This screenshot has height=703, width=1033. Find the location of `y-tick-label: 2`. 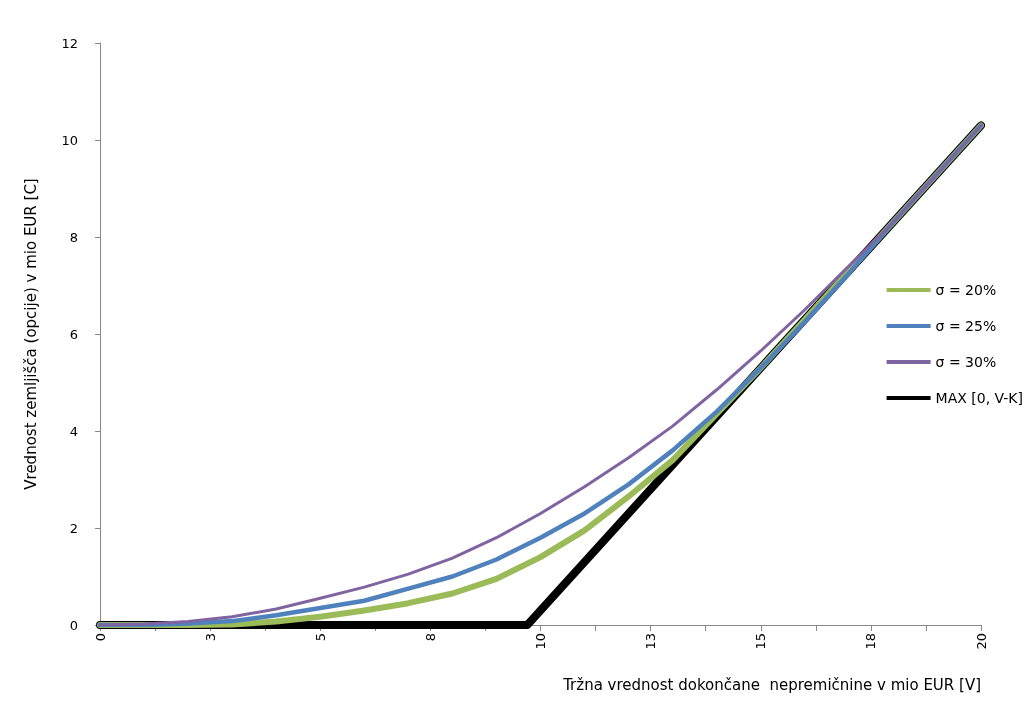

y-tick-label: 2 is located at coordinates (73, 528).